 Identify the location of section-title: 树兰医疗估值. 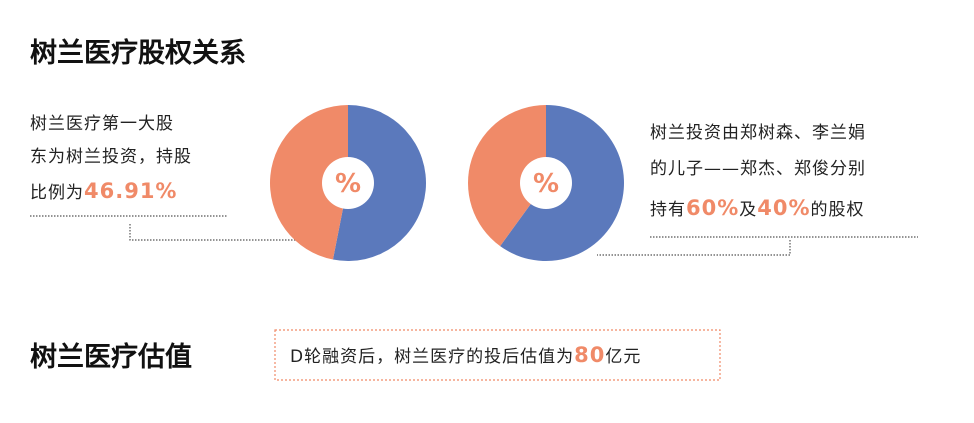
(111, 357).